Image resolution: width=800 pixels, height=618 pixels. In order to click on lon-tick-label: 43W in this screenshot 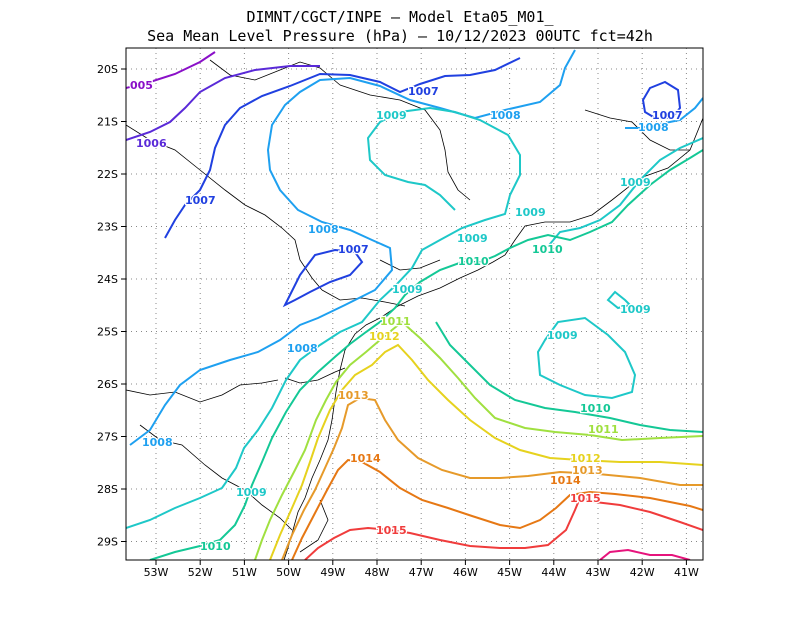, I will do `click(598, 572)`.